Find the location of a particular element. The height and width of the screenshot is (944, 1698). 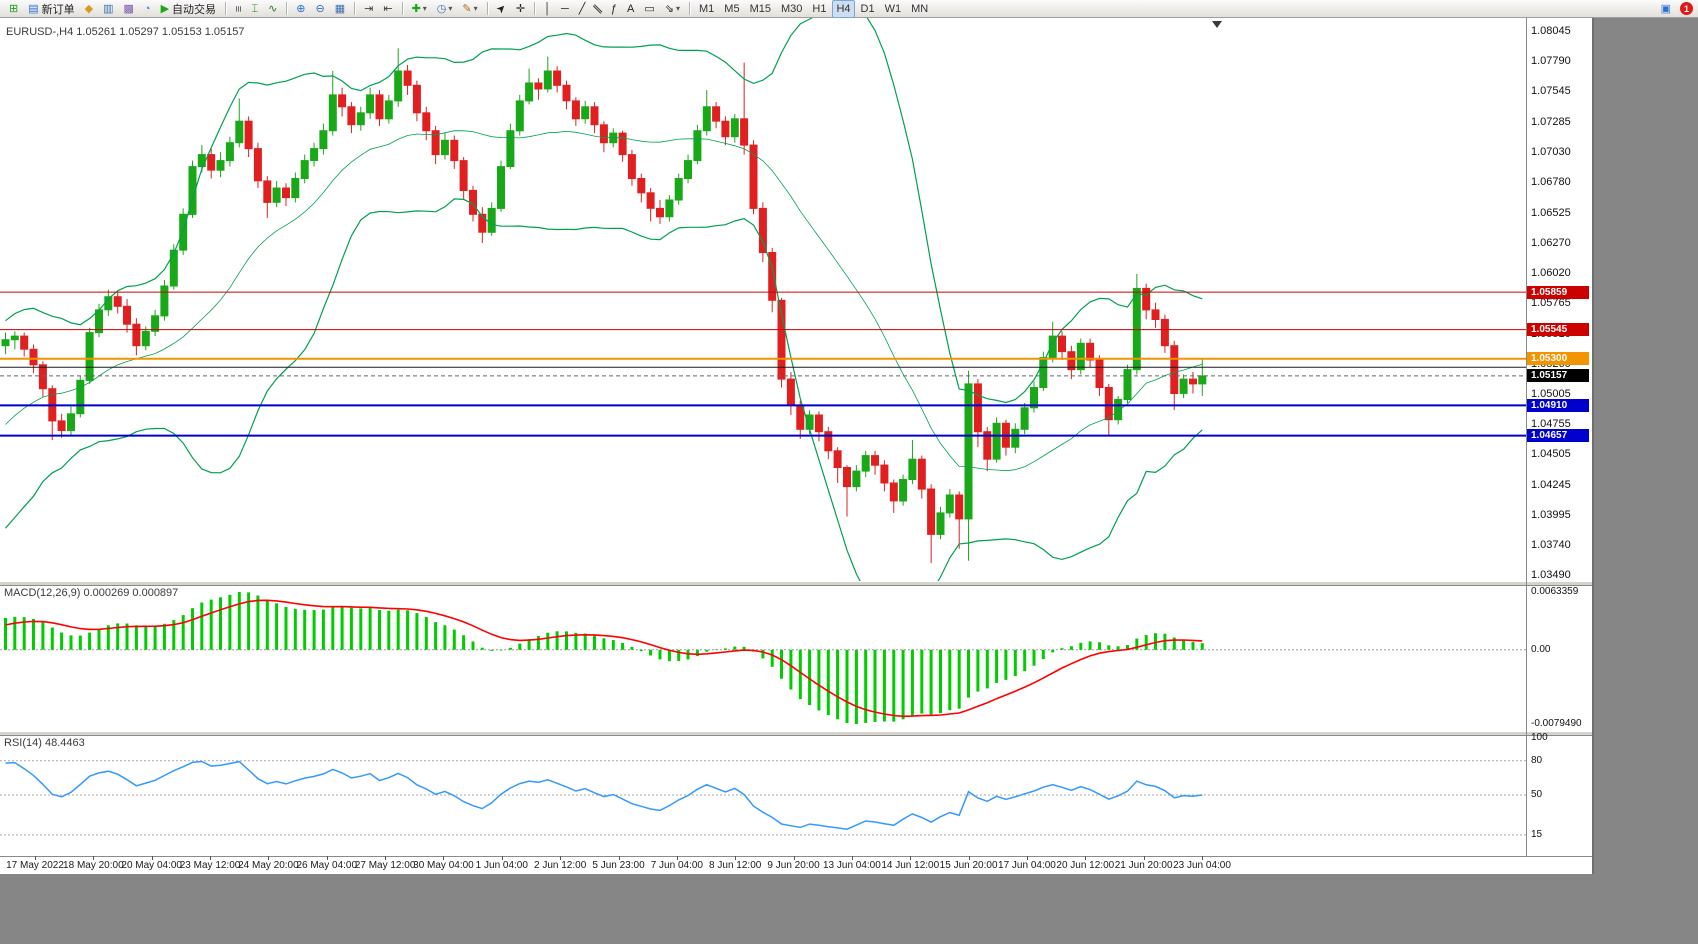

time-axis-label: 21 Jun 20:00 is located at coordinates (1143, 865).